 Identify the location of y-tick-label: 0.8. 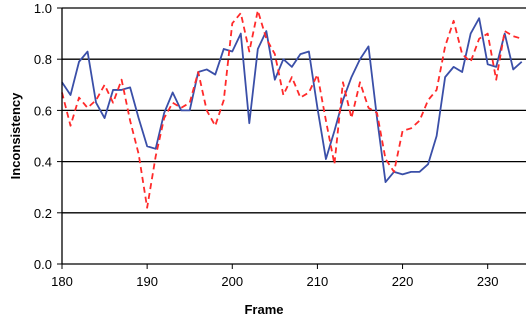
(43, 59).